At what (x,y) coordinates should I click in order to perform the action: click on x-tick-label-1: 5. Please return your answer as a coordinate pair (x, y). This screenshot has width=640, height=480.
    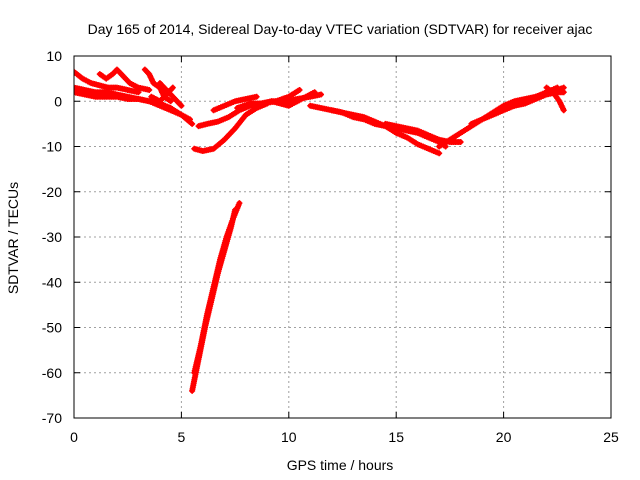
    Looking at the image, I should click on (182, 437).